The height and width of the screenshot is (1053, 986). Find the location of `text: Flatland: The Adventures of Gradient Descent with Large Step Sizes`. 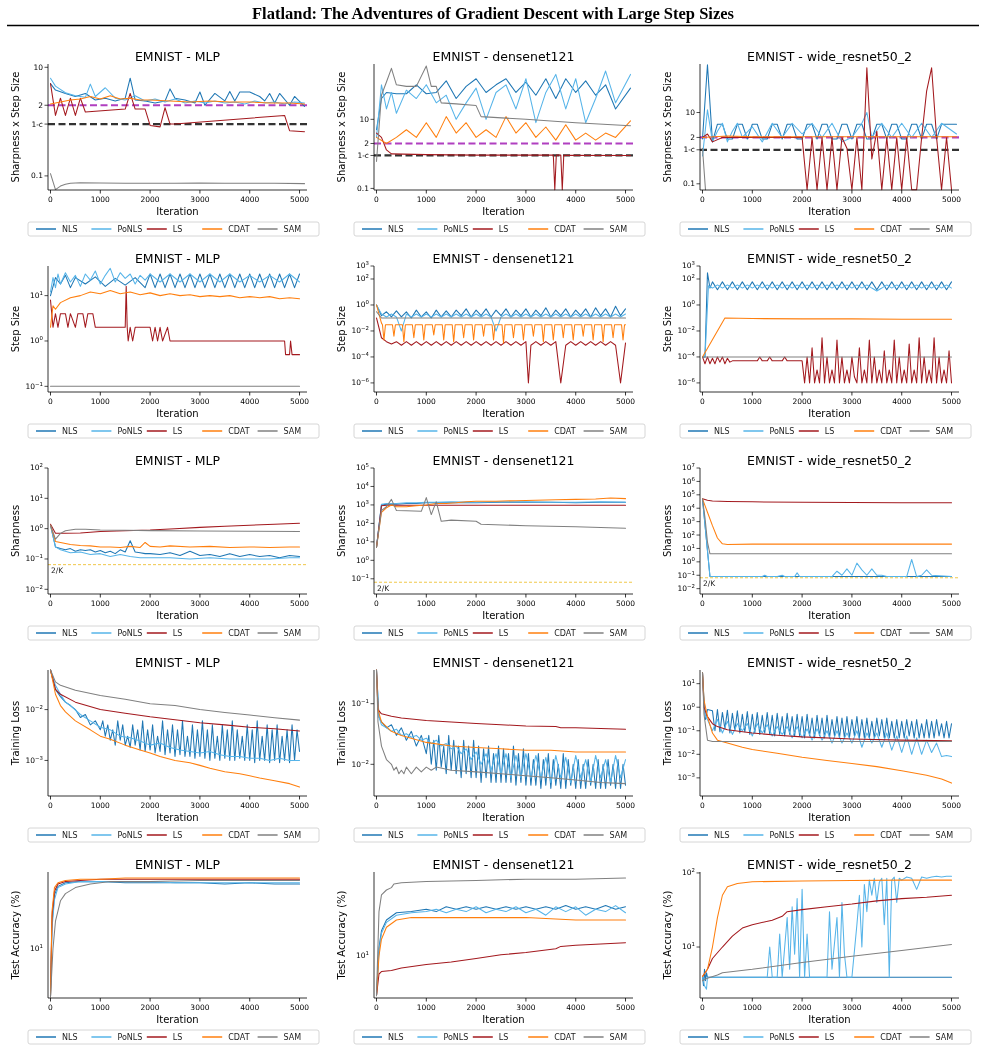

text: Flatland: The Adventures of Gradient Descent with Large Step Sizes is located at coordinates (493, 13).